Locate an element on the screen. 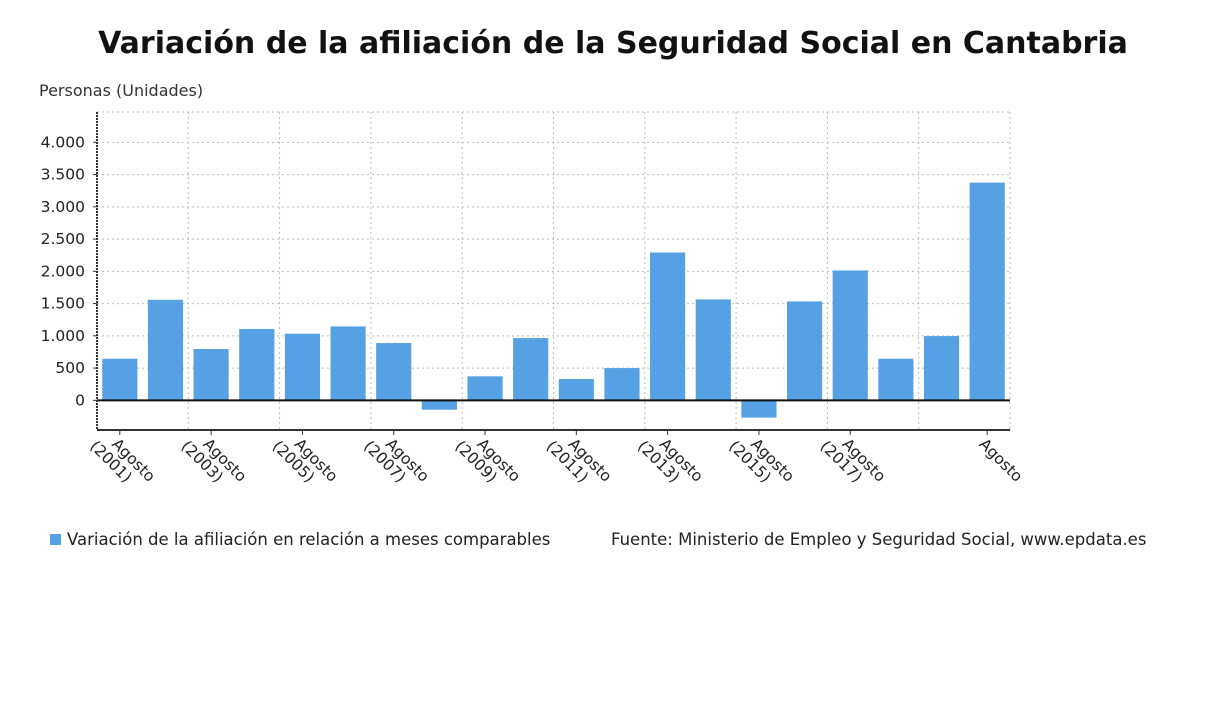  y-tick-label: 1.000 is located at coordinates (63, 336).